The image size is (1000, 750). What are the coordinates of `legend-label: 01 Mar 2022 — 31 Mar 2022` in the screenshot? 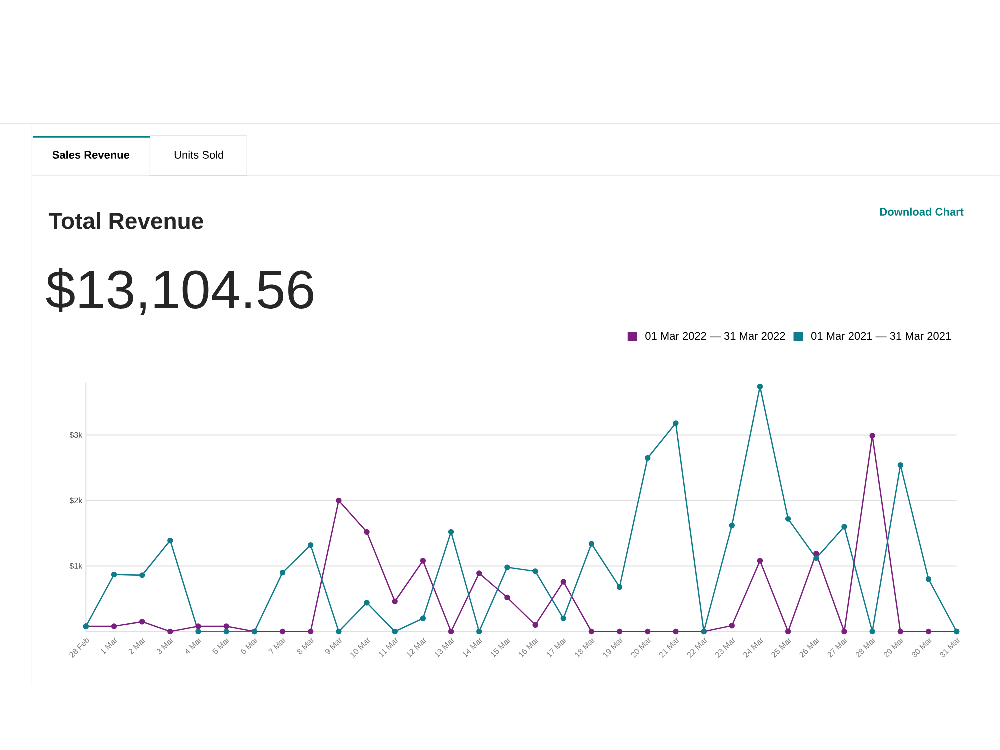 It's located at (716, 336).